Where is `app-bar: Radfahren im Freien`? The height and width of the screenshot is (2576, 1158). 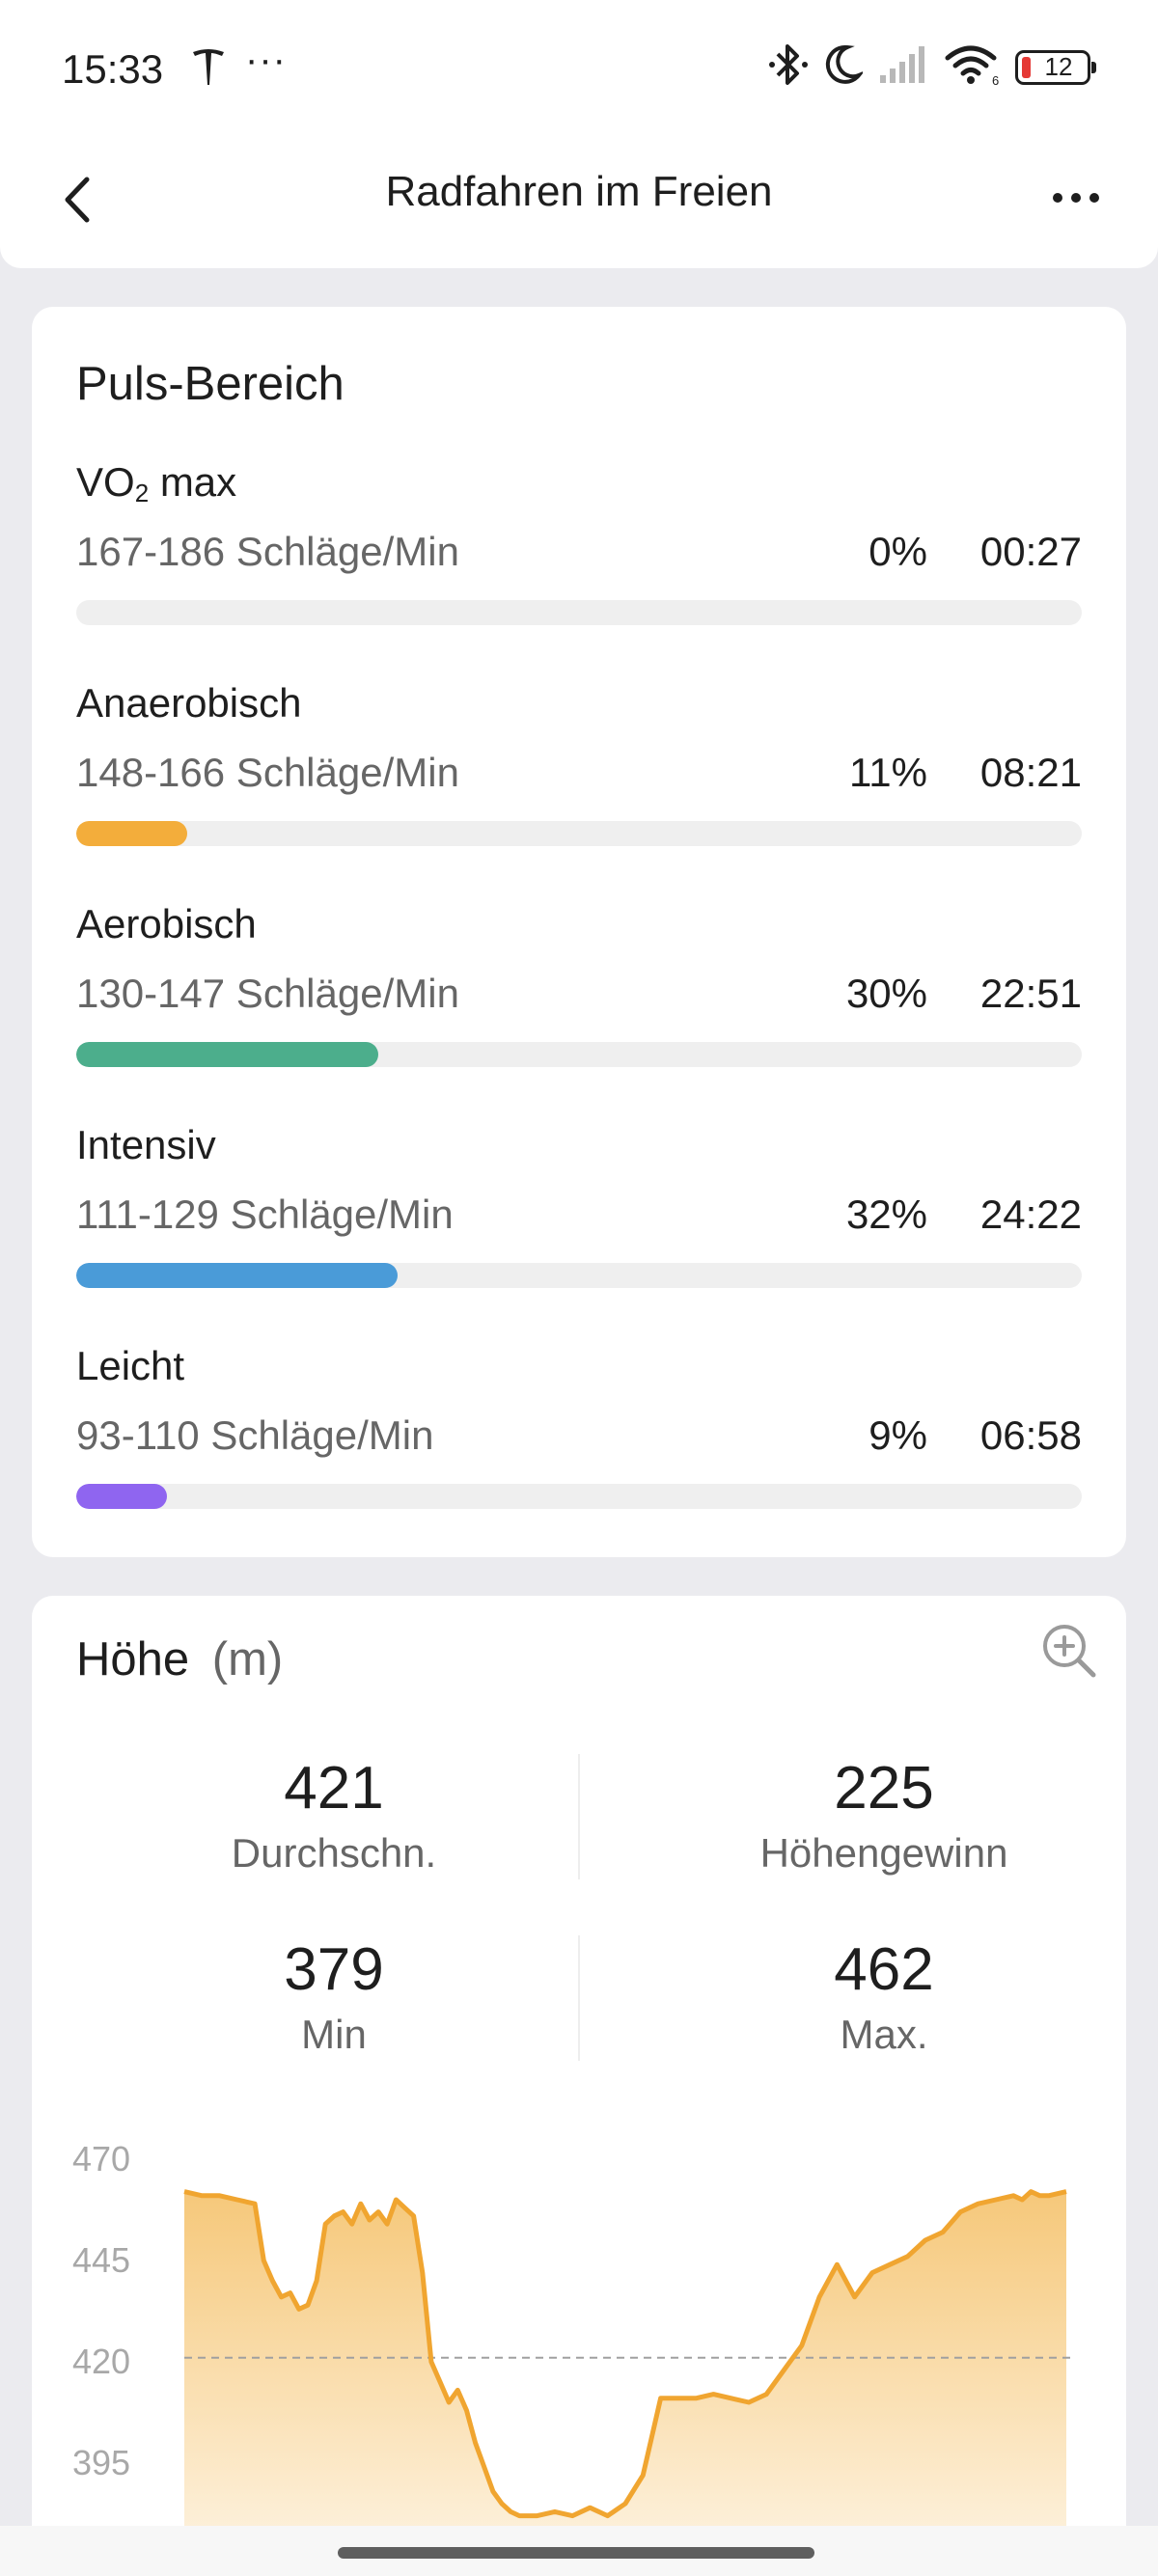 app-bar: Radfahren im Freien is located at coordinates (579, 206).